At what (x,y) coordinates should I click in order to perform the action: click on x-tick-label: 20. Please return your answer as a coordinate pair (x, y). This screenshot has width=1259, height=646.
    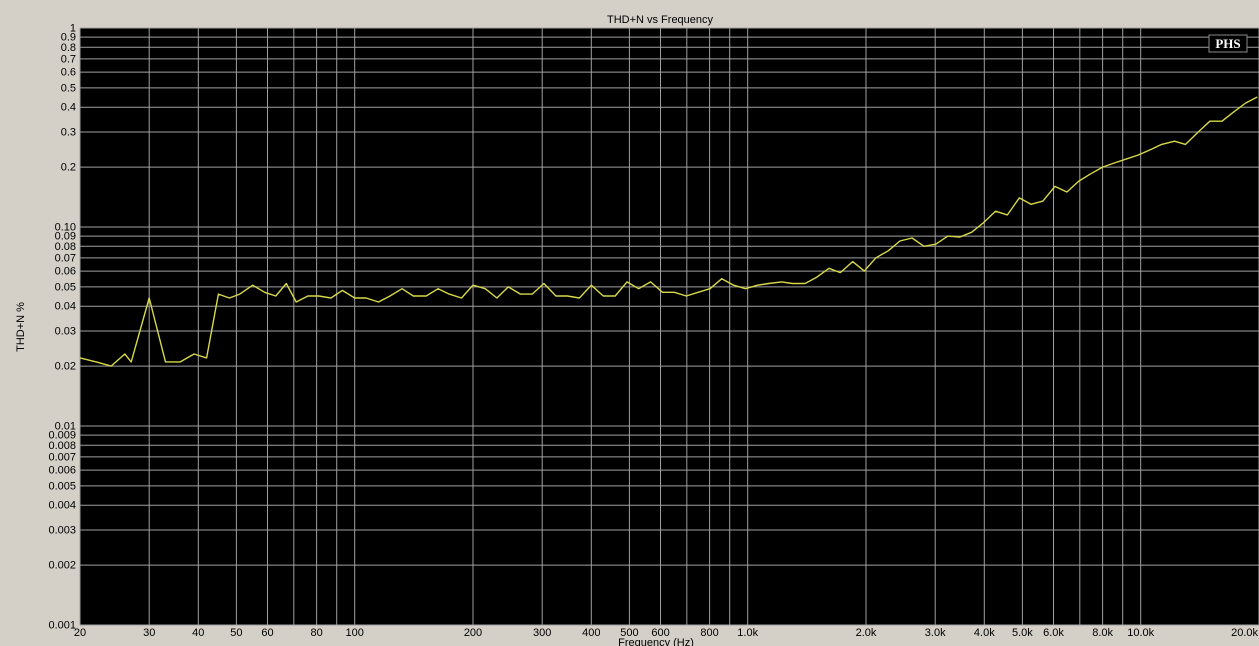
    Looking at the image, I should click on (80, 633).